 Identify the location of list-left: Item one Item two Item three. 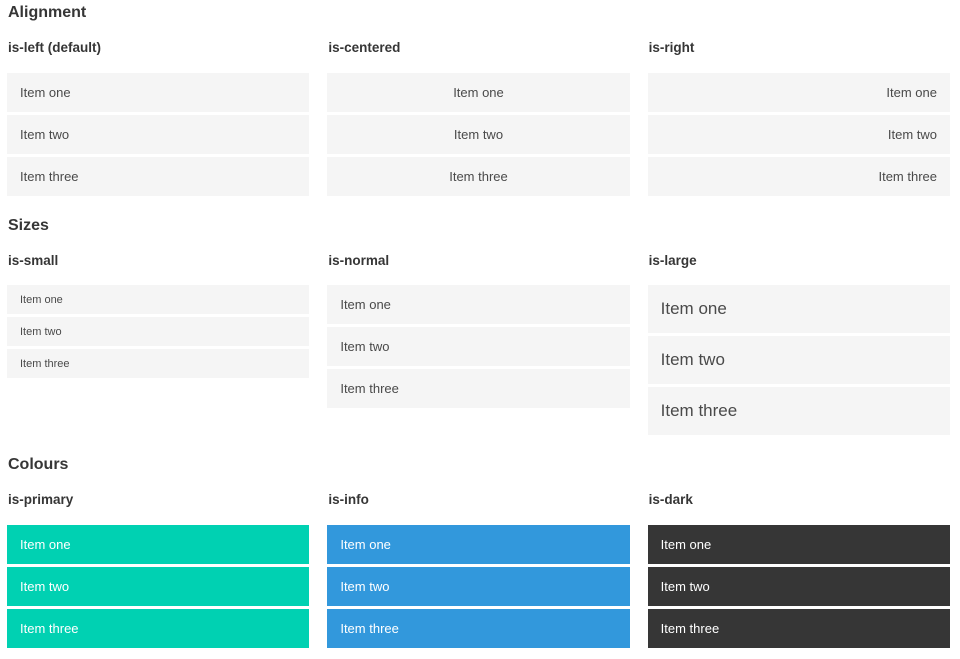
(158, 134).